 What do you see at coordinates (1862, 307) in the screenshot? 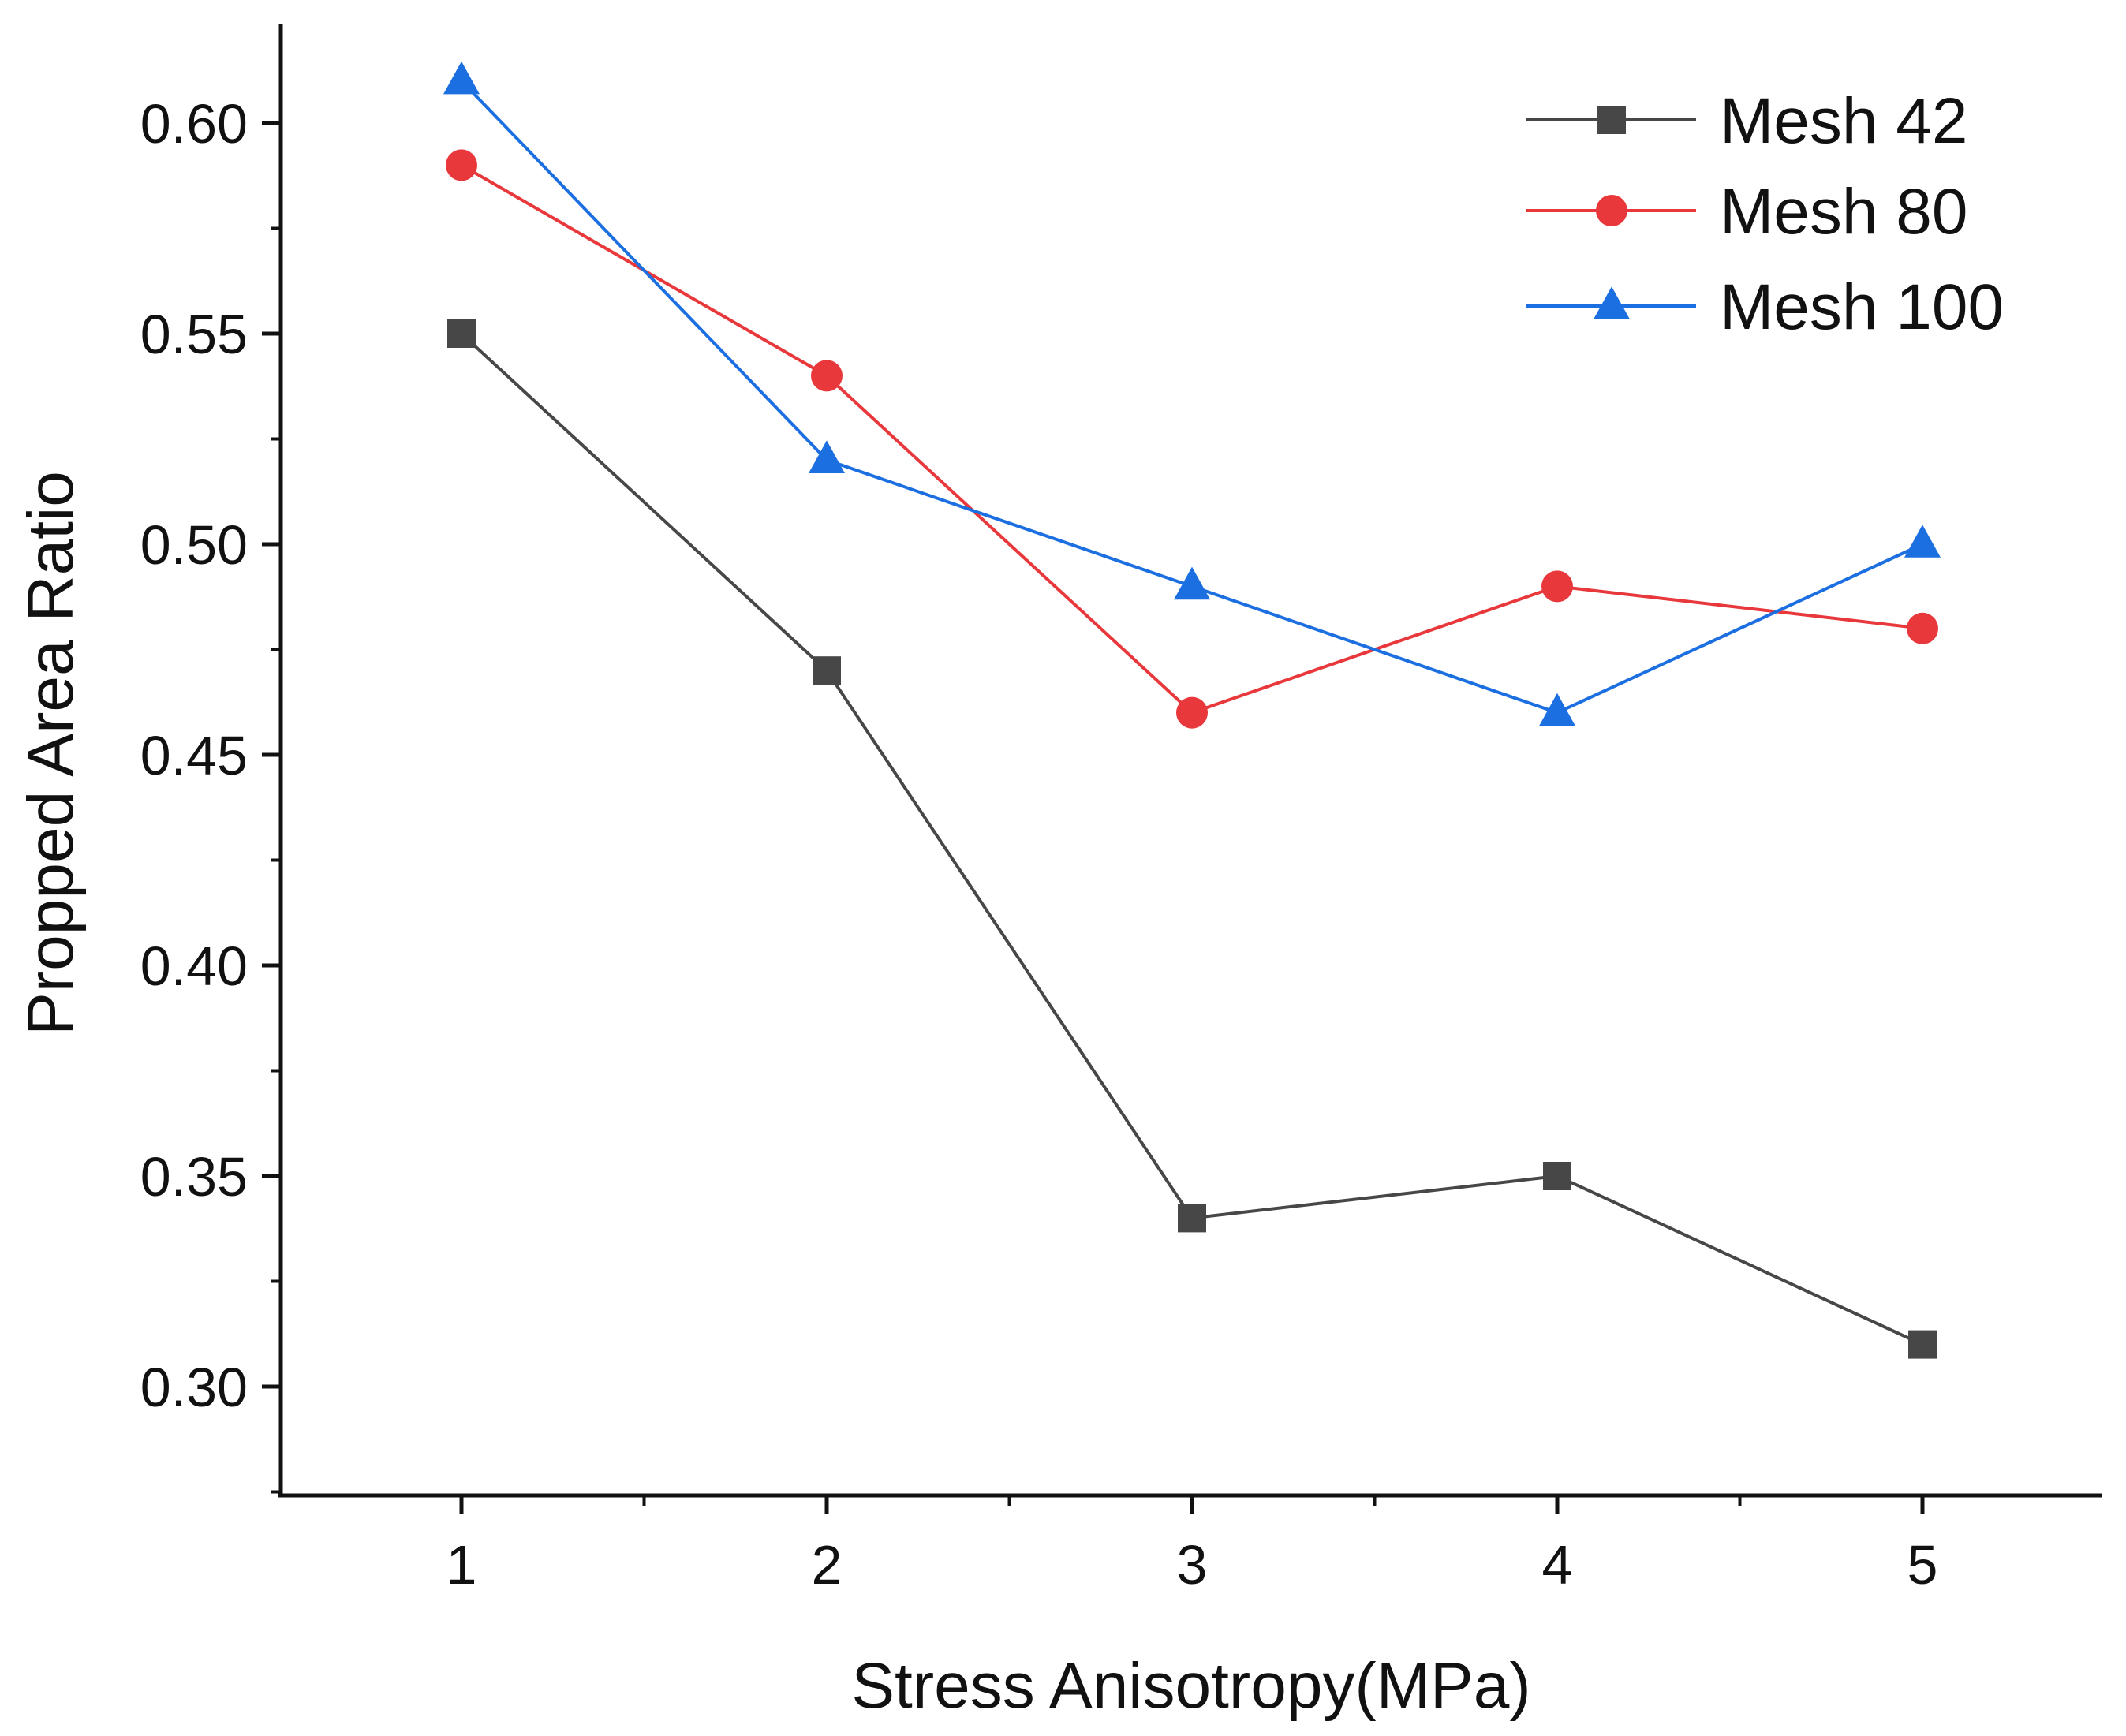
I see `legend-label: Mesh 100` at bounding box center [1862, 307].